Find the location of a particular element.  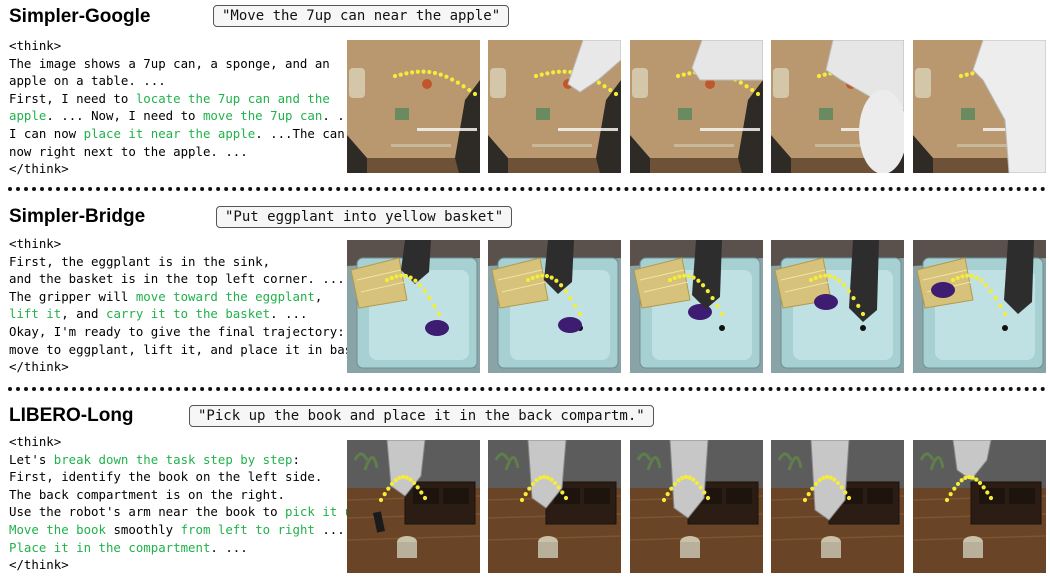

reasoning-phrase: The back compartment is on the right. is located at coordinates (147, 494).